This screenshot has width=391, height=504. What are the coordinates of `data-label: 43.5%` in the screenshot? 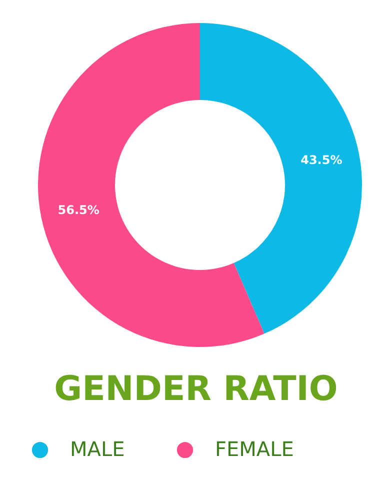 It's located at (321, 159).